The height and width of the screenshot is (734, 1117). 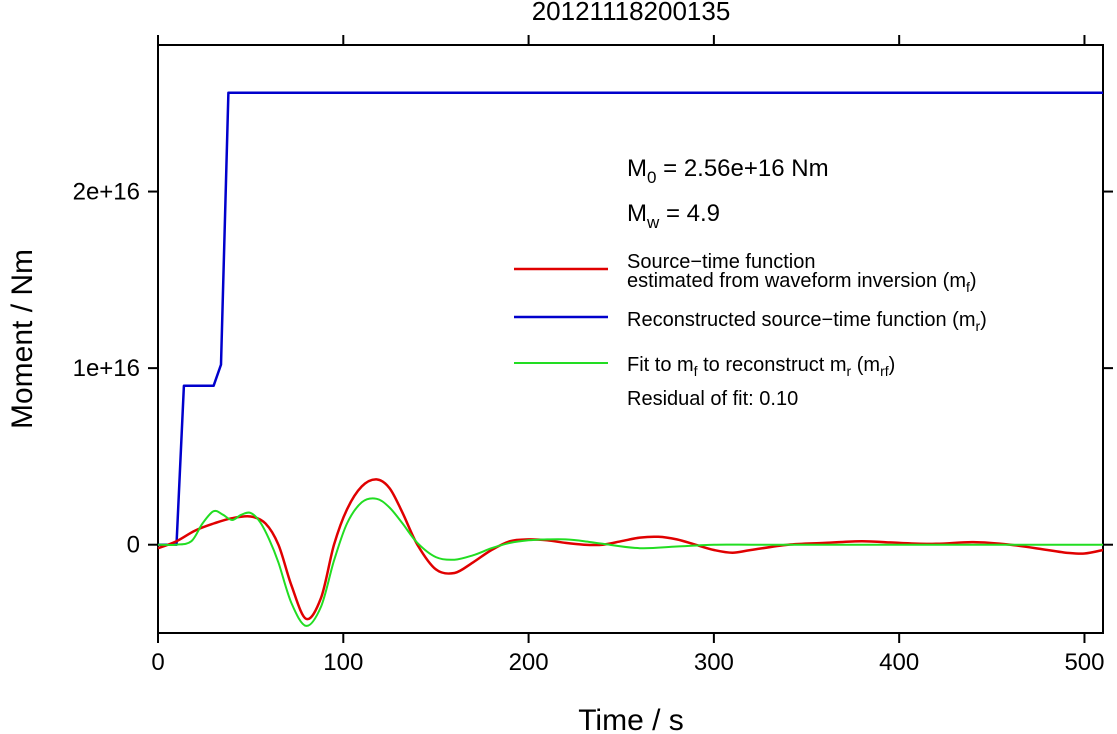 What do you see at coordinates (892, 365) in the screenshot?
I see `legend-green-t4: )` at bounding box center [892, 365].